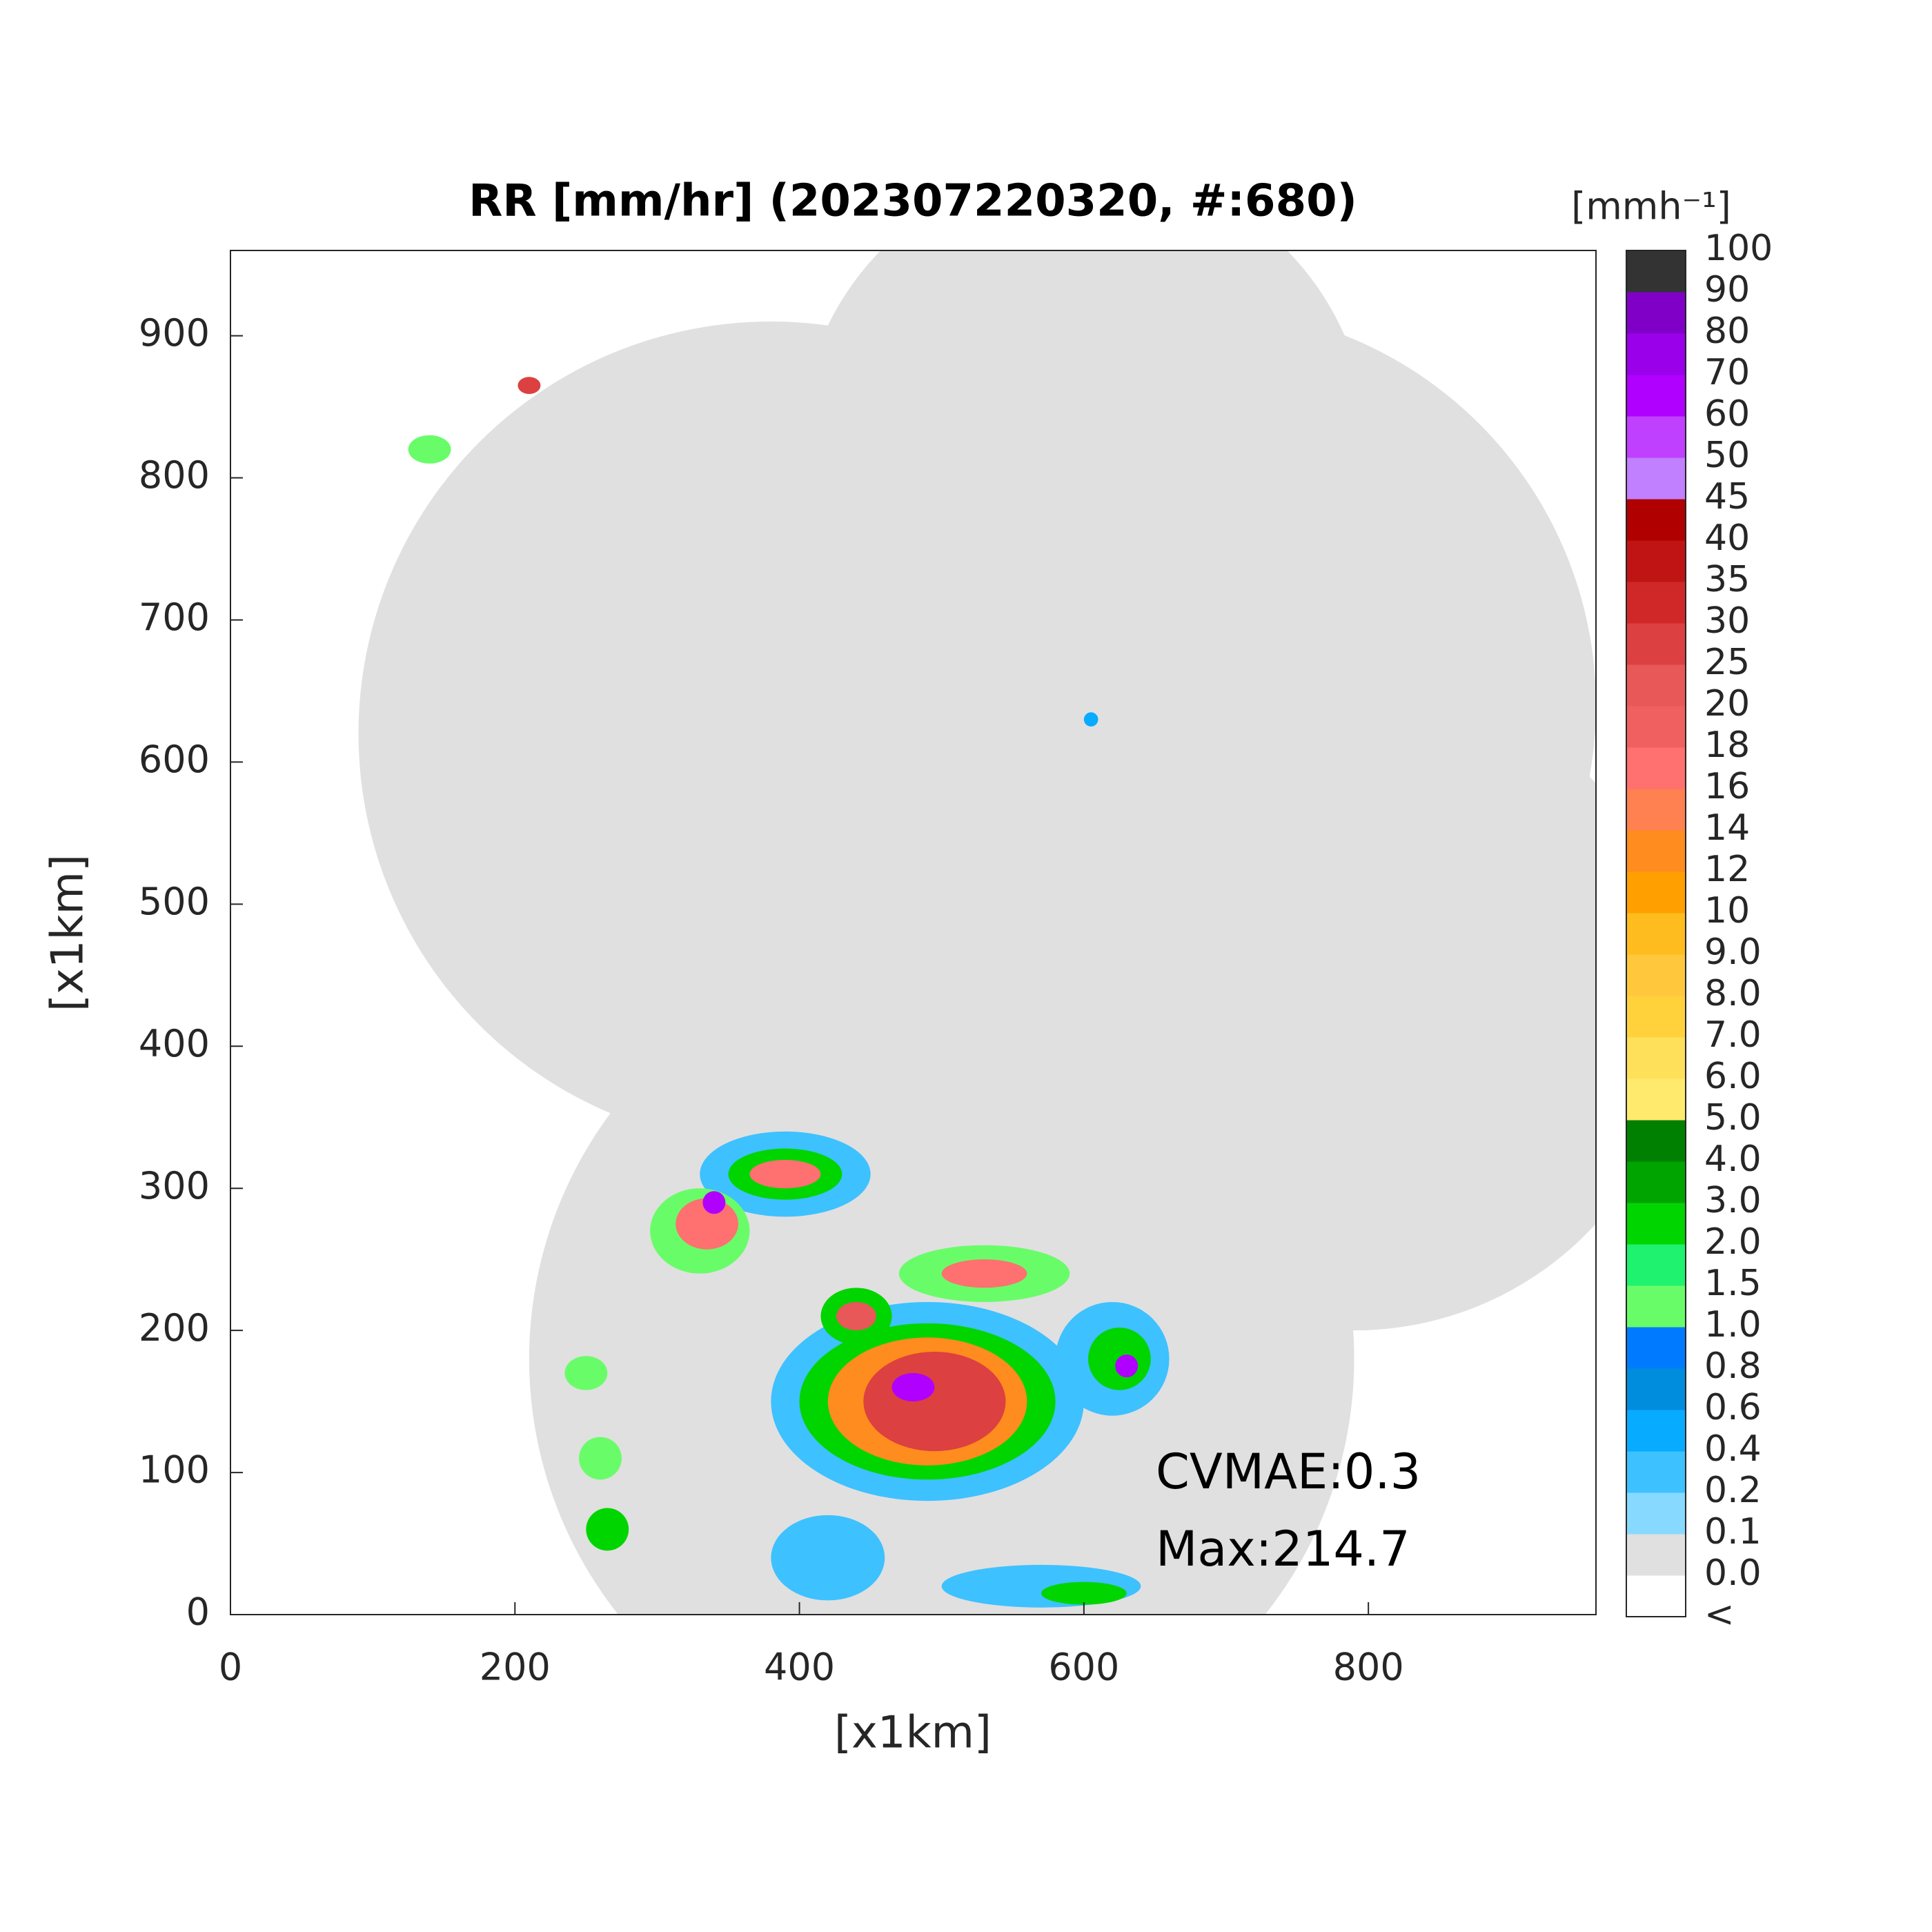 Image resolution: width=1932 pixels, height=1932 pixels. What do you see at coordinates (1727, 703) in the screenshot?
I see `colorbar-label: 20` at bounding box center [1727, 703].